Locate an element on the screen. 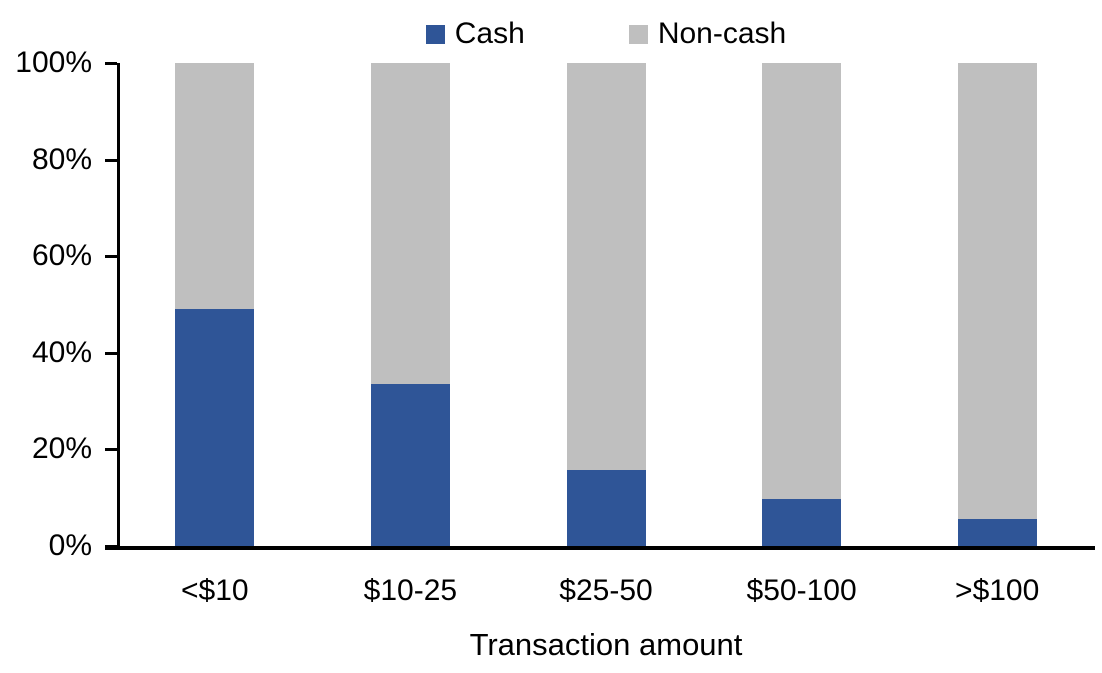 The height and width of the screenshot is (673, 1102). bar-column--10-25 is located at coordinates (410, 304).